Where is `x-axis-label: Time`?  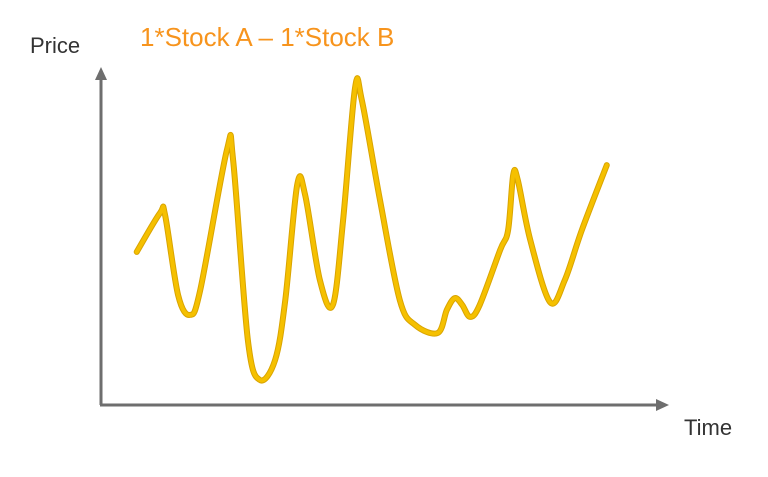 x-axis-label: Time is located at coordinates (708, 427).